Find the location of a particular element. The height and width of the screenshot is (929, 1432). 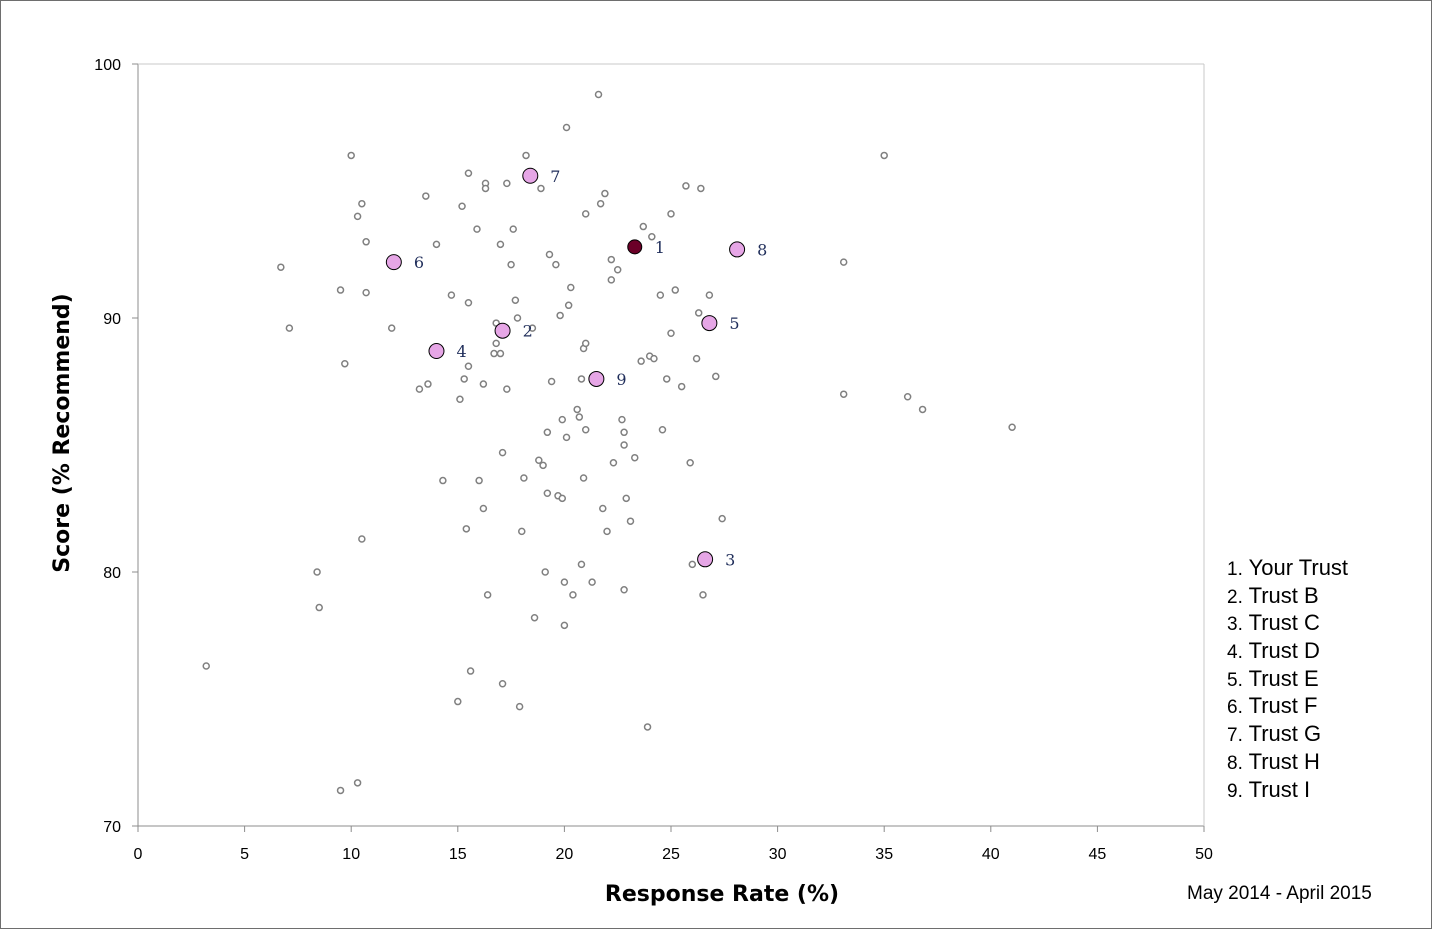

x-tick-label: 15 is located at coordinates (458, 854).